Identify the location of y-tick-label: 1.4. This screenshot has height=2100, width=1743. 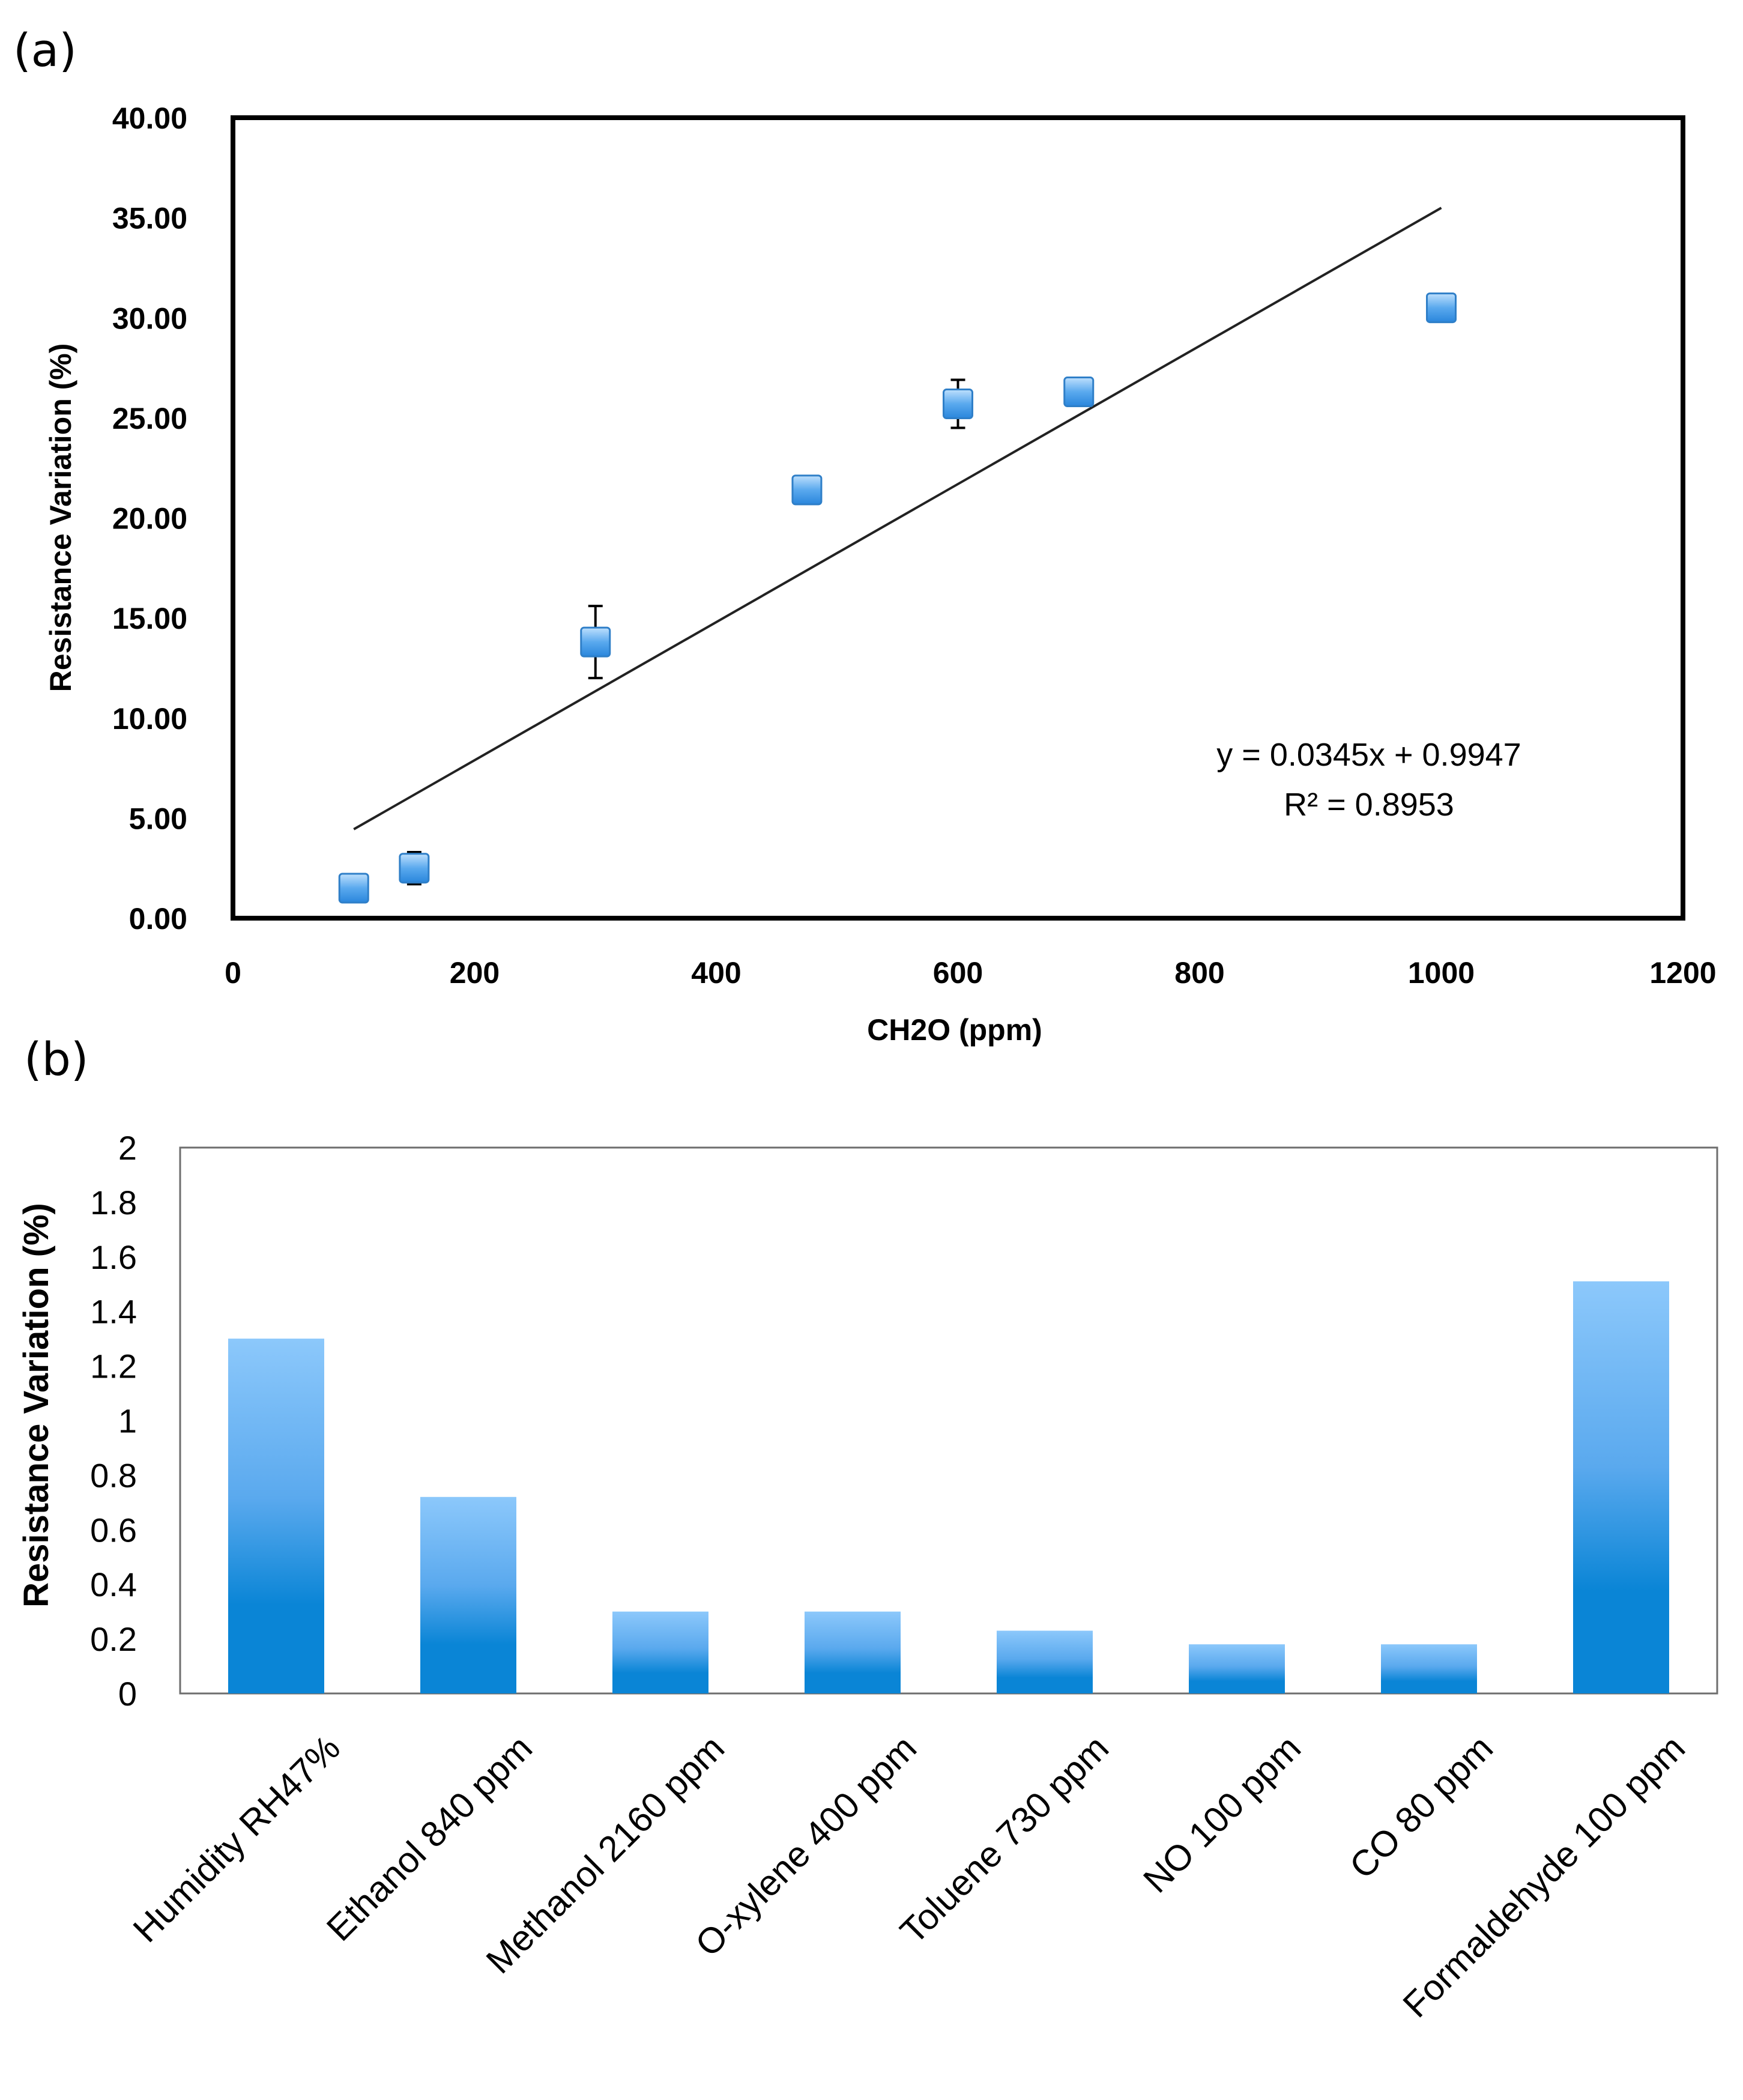
(113, 1312).